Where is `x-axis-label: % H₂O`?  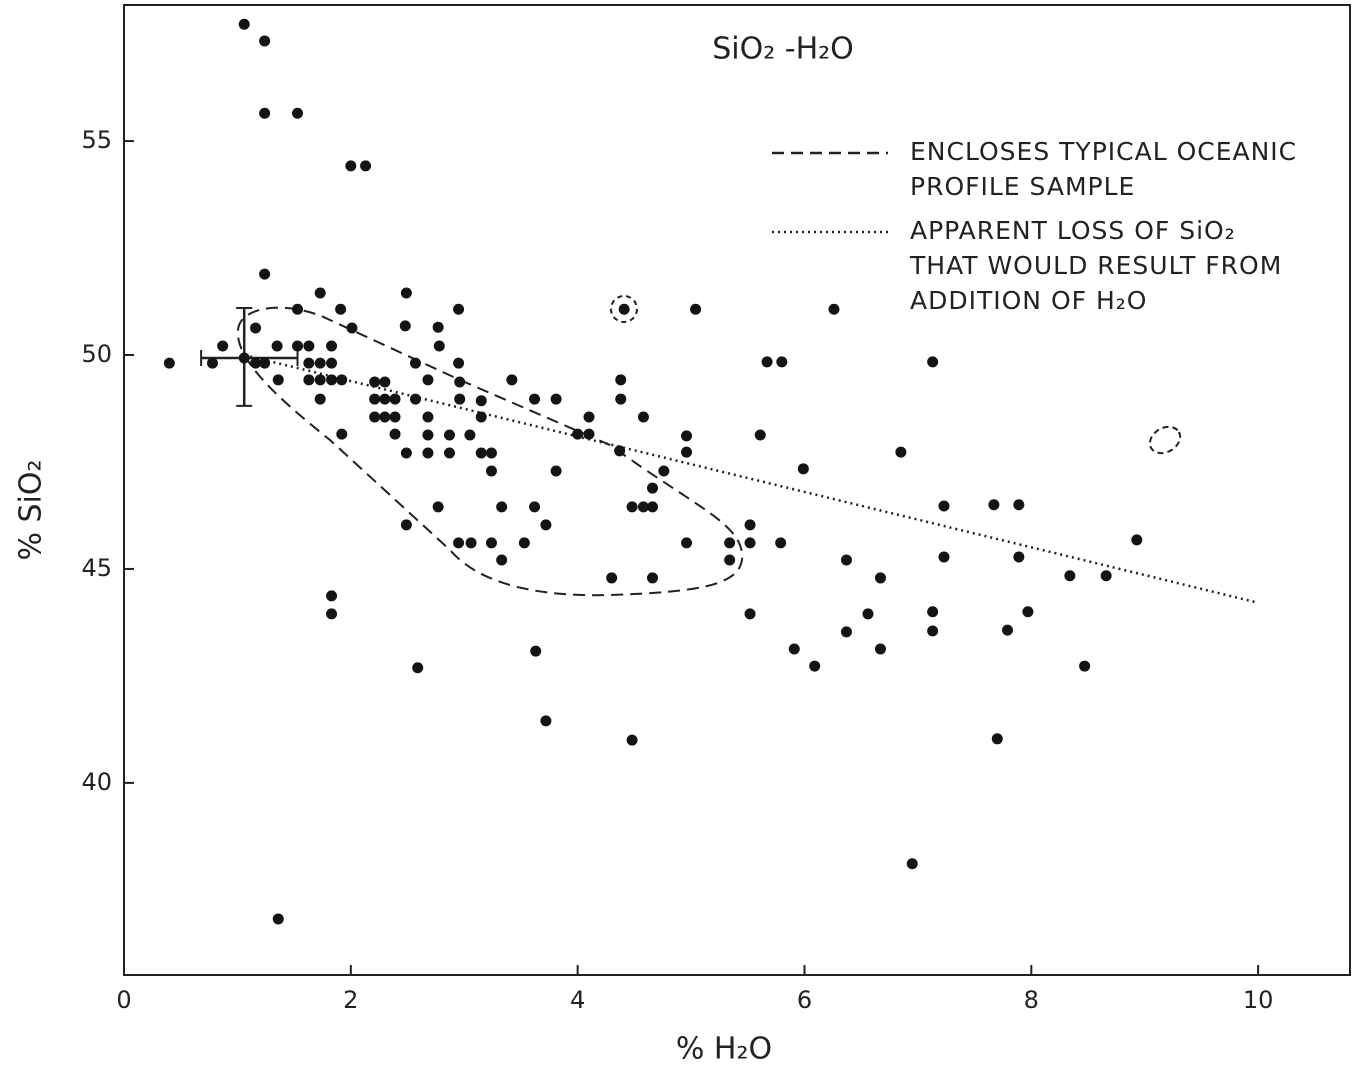
x-axis-label: % H₂O is located at coordinates (724, 1049).